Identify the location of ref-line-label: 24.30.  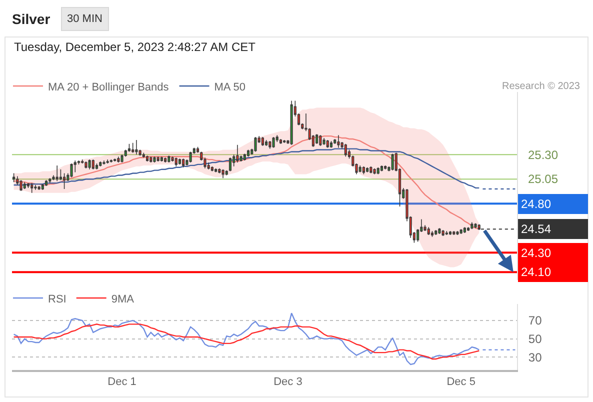
(536, 253).